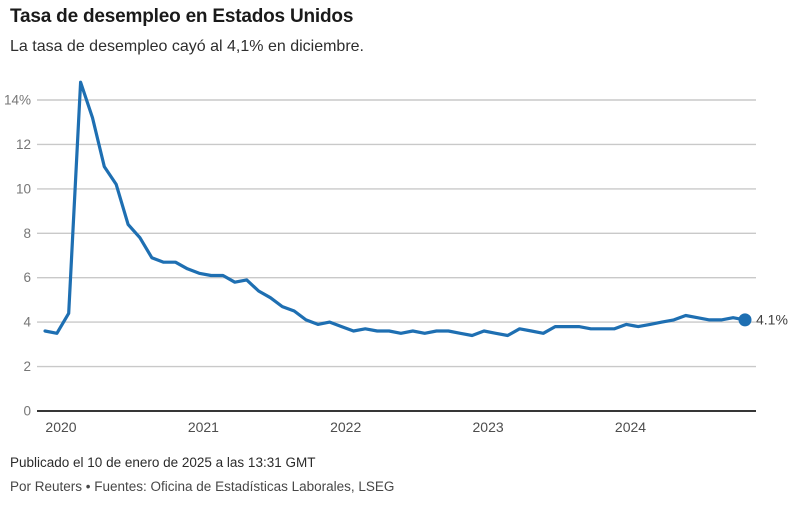 Image resolution: width=795 pixels, height=510 pixels. What do you see at coordinates (27, 322) in the screenshot?
I see `y-axis-tick-label: 4` at bounding box center [27, 322].